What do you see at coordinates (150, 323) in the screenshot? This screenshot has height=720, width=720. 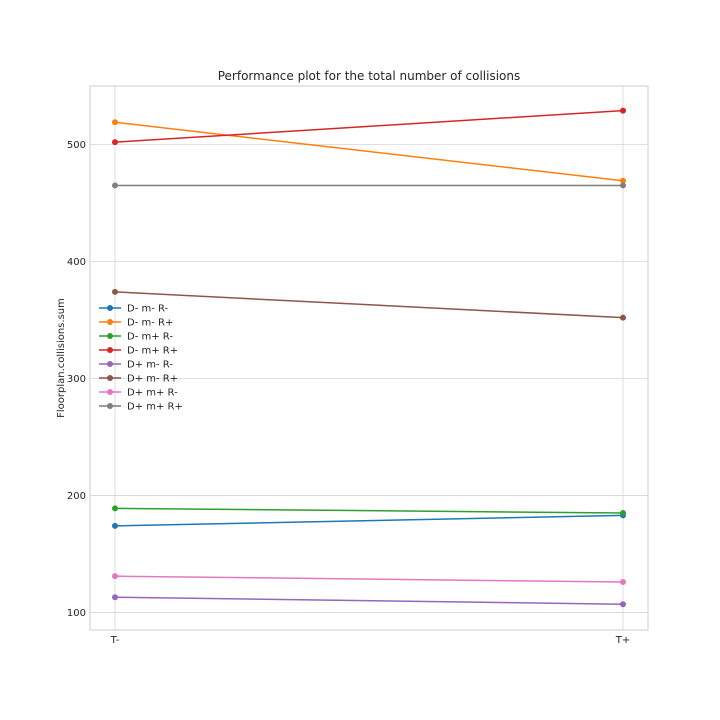 I see `legend-label: D- m- R+` at bounding box center [150, 323].